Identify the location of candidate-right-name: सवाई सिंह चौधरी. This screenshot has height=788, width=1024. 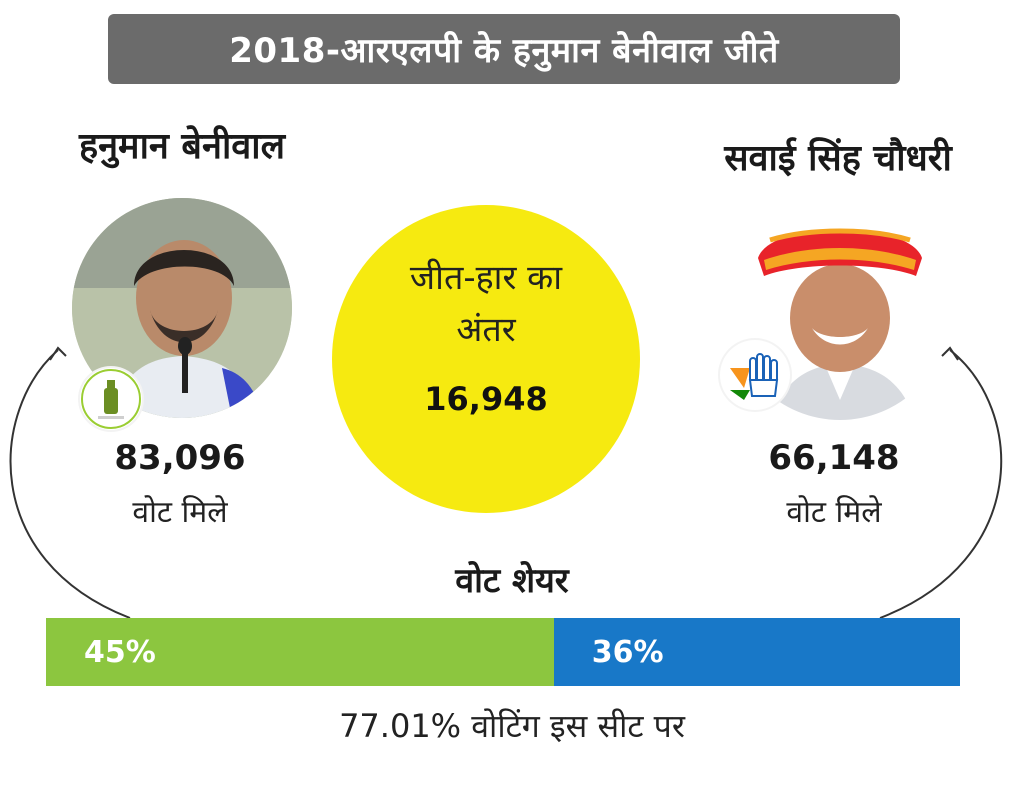
(838, 158).